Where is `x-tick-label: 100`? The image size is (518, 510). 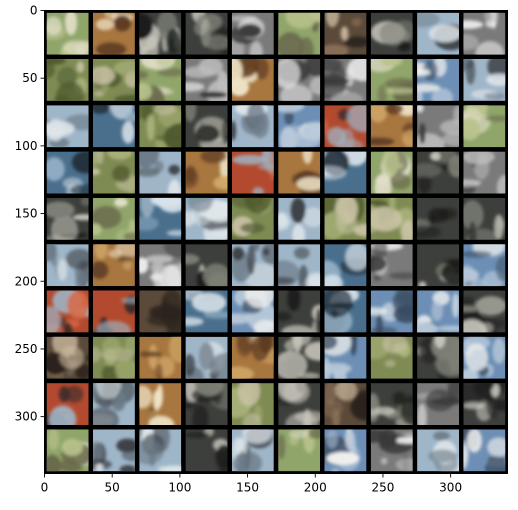 x-tick-label: 100 is located at coordinates (179, 488).